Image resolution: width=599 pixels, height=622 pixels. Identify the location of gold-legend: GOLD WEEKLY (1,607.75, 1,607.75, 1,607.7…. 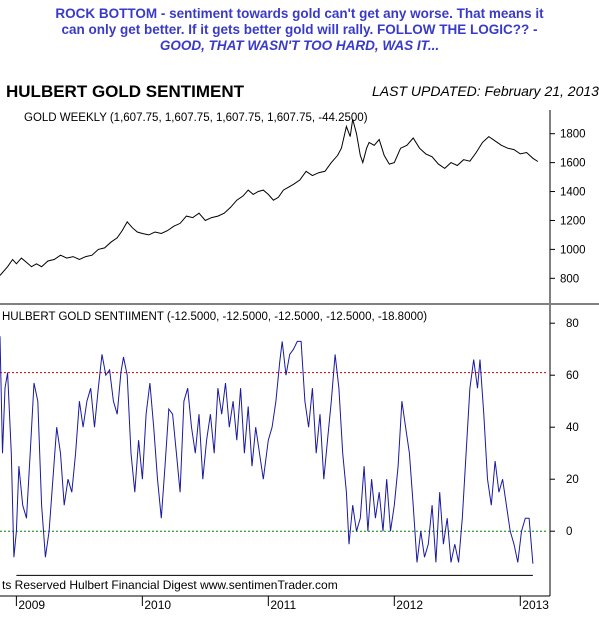
(196, 118).